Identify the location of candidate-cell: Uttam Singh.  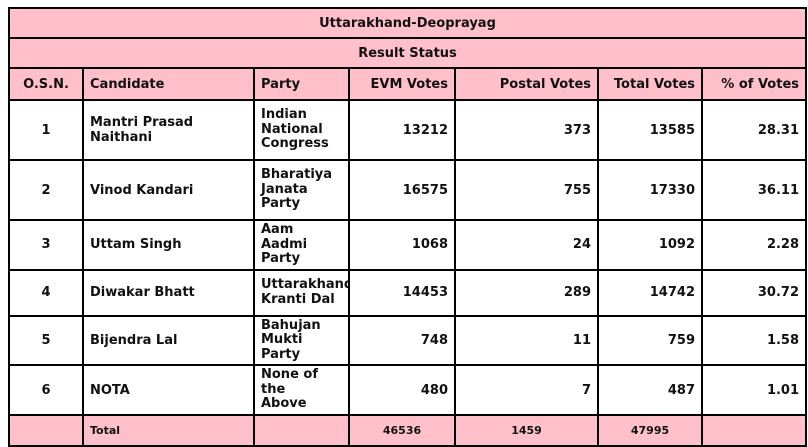
(168, 245).